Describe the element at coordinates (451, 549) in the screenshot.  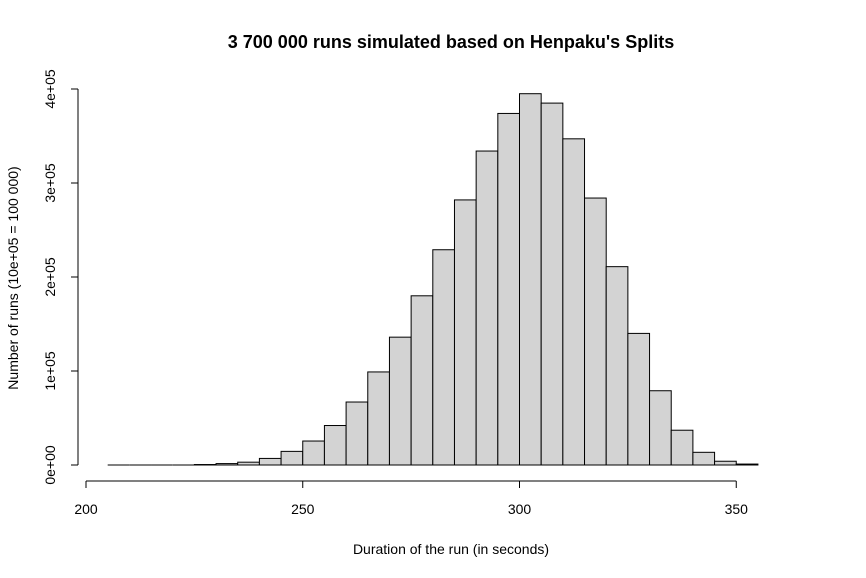
I see `x-axis-label: Duration of the run (in seconds)` at that location.